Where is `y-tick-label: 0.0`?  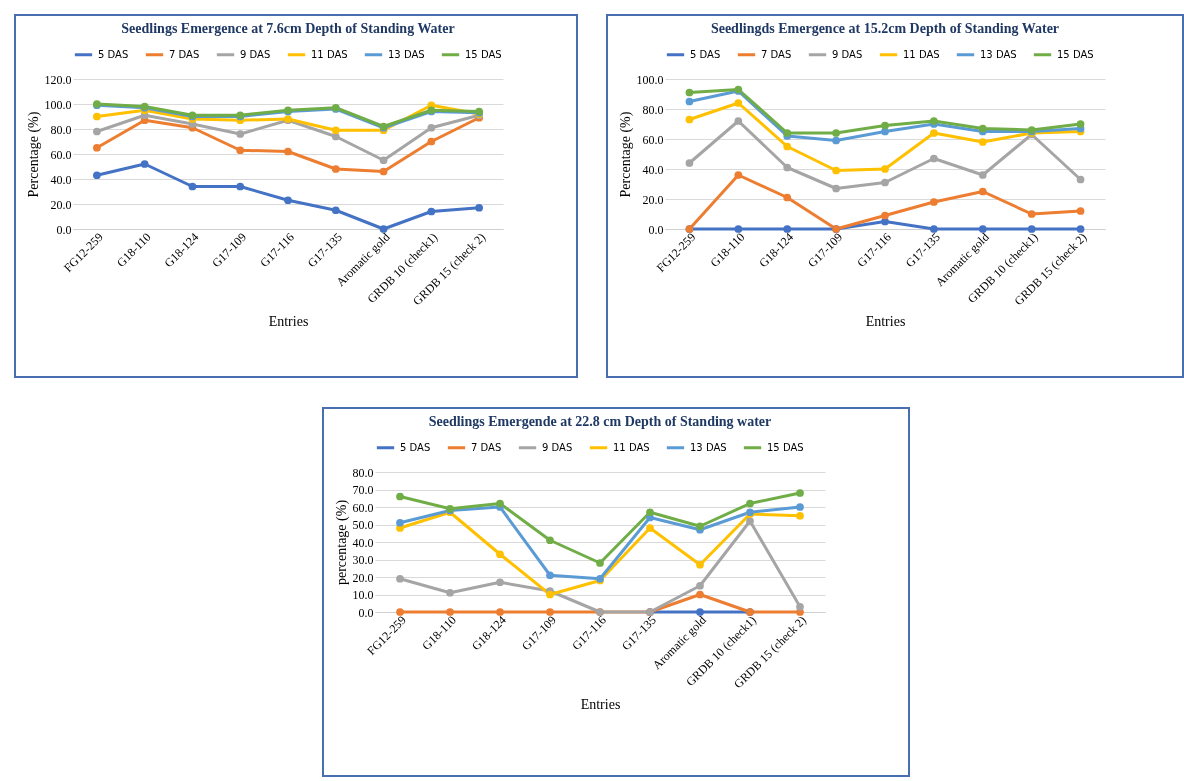 y-tick-label: 0.0 is located at coordinates (64, 229).